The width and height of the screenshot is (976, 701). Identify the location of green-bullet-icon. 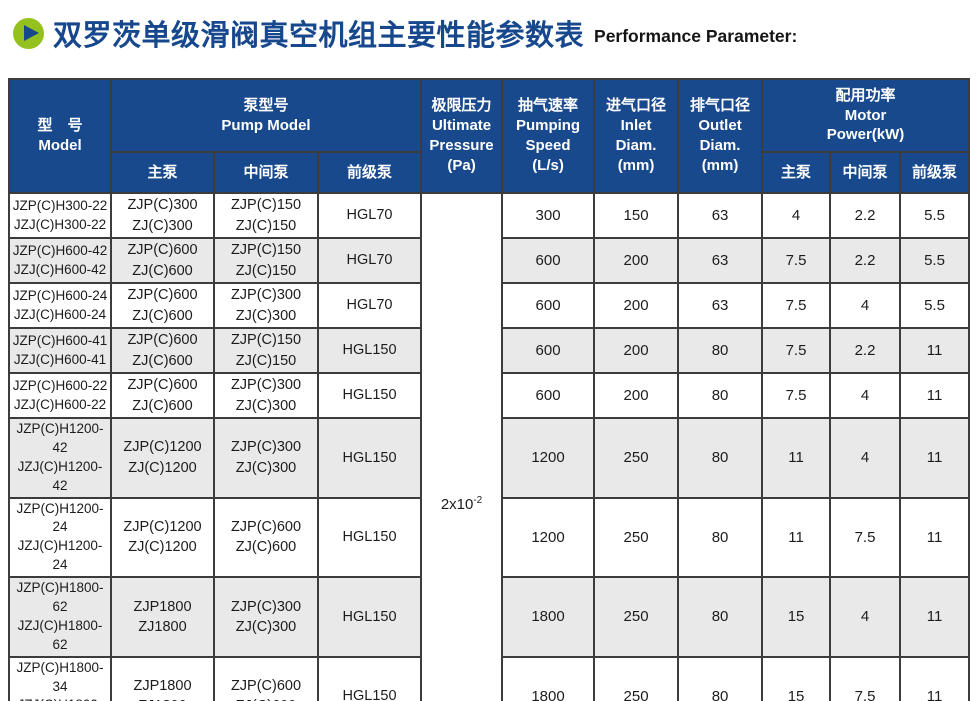
(28, 33).